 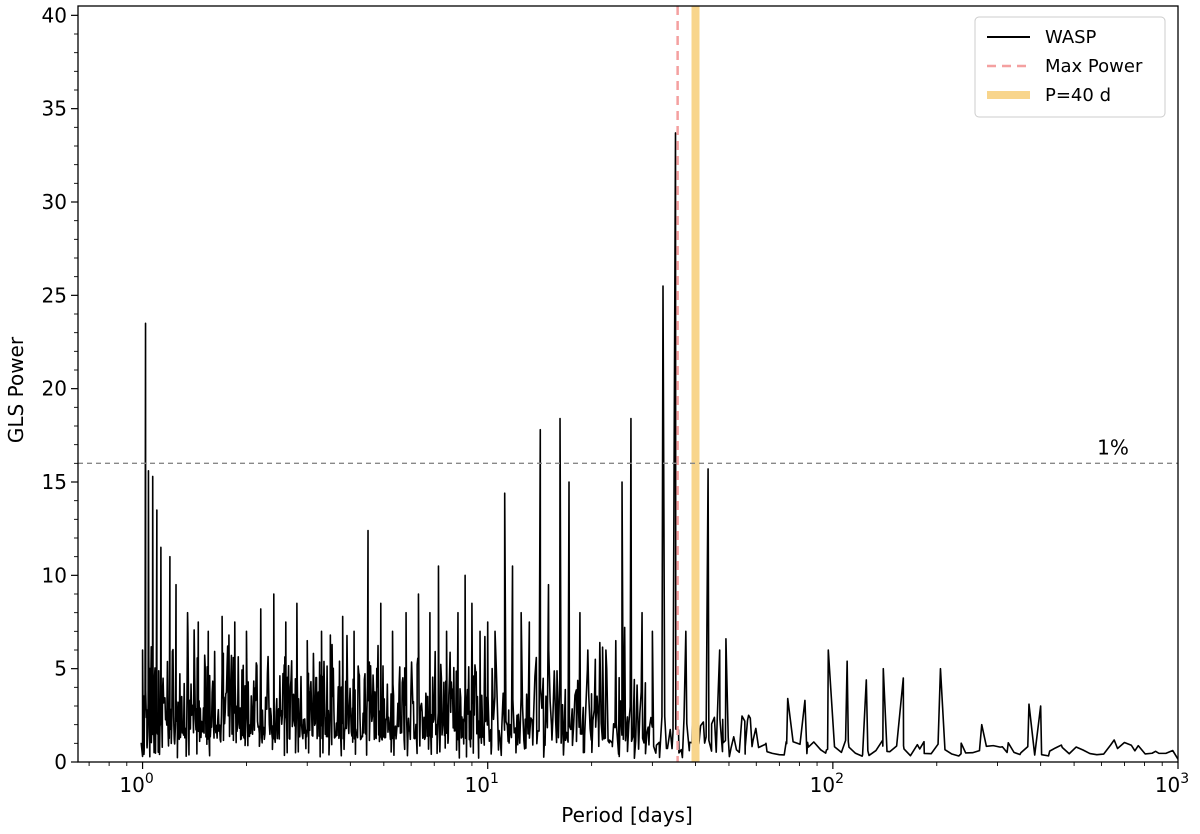 What do you see at coordinates (60, 762) in the screenshot?
I see `y-tick-label: 0` at bounding box center [60, 762].